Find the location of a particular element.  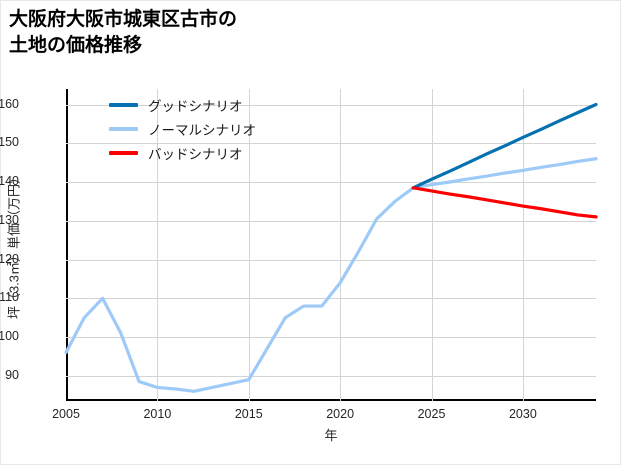

legend-label: ノーマルシナリオ is located at coordinates (202, 130).